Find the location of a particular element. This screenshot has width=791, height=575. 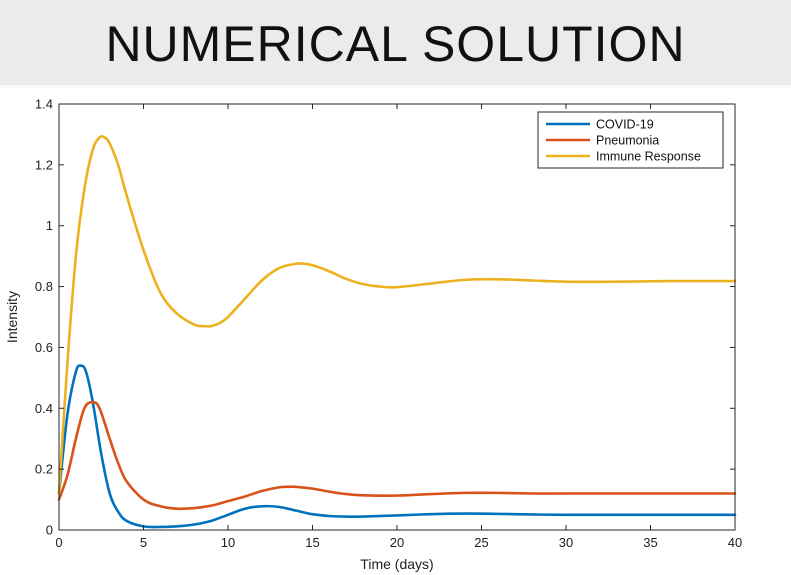

y-tick-label: 0.2 is located at coordinates (44, 469).